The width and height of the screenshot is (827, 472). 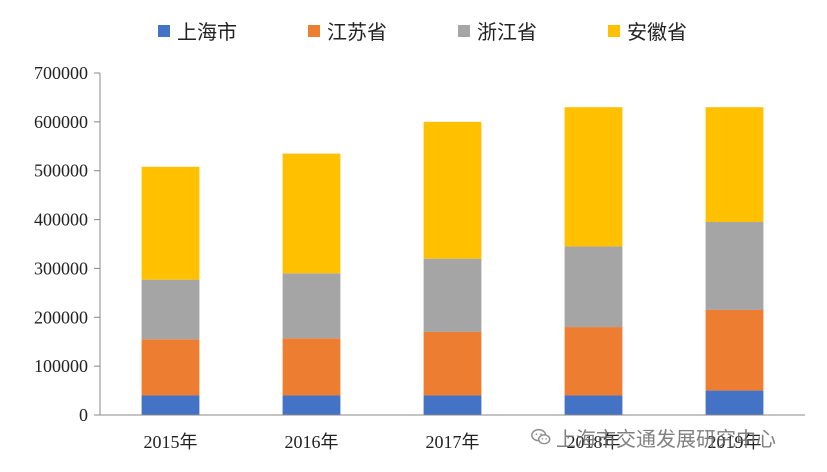 What do you see at coordinates (61, 122) in the screenshot?
I see `y-tick-label: 600000` at bounding box center [61, 122].